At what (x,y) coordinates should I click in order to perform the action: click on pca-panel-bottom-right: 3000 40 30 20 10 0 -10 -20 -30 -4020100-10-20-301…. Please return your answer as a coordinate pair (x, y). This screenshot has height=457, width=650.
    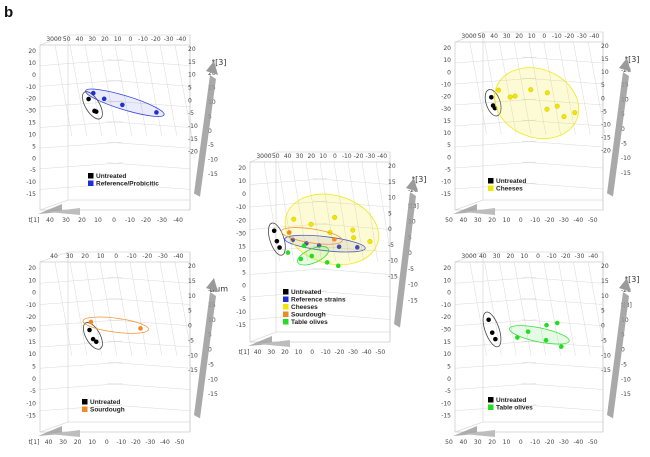
    Looking at the image, I should click on (540, 348).